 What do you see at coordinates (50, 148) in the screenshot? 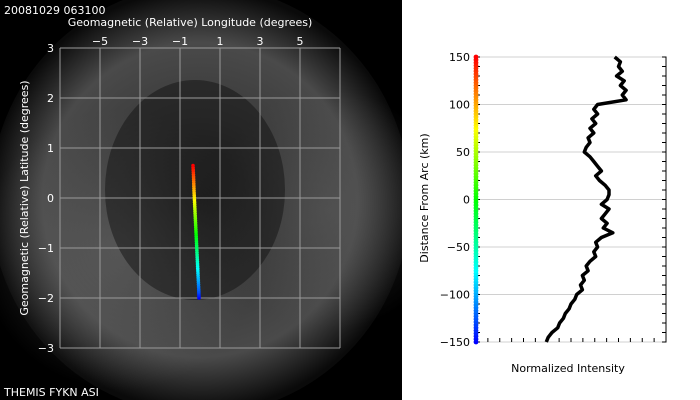
I see `map-y-tick-label: 1` at bounding box center [50, 148].